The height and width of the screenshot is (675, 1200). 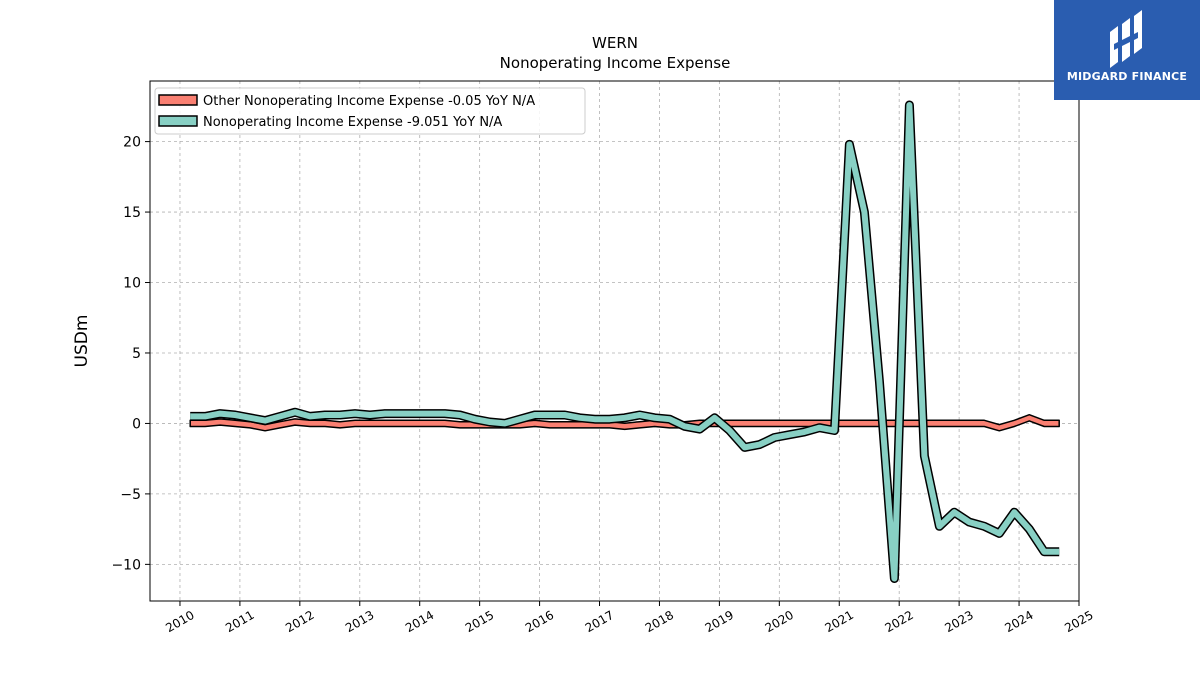 What do you see at coordinates (1018, 621) in the screenshot?
I see `x-tick-label: 2024` at bounding box center [1018, 621].